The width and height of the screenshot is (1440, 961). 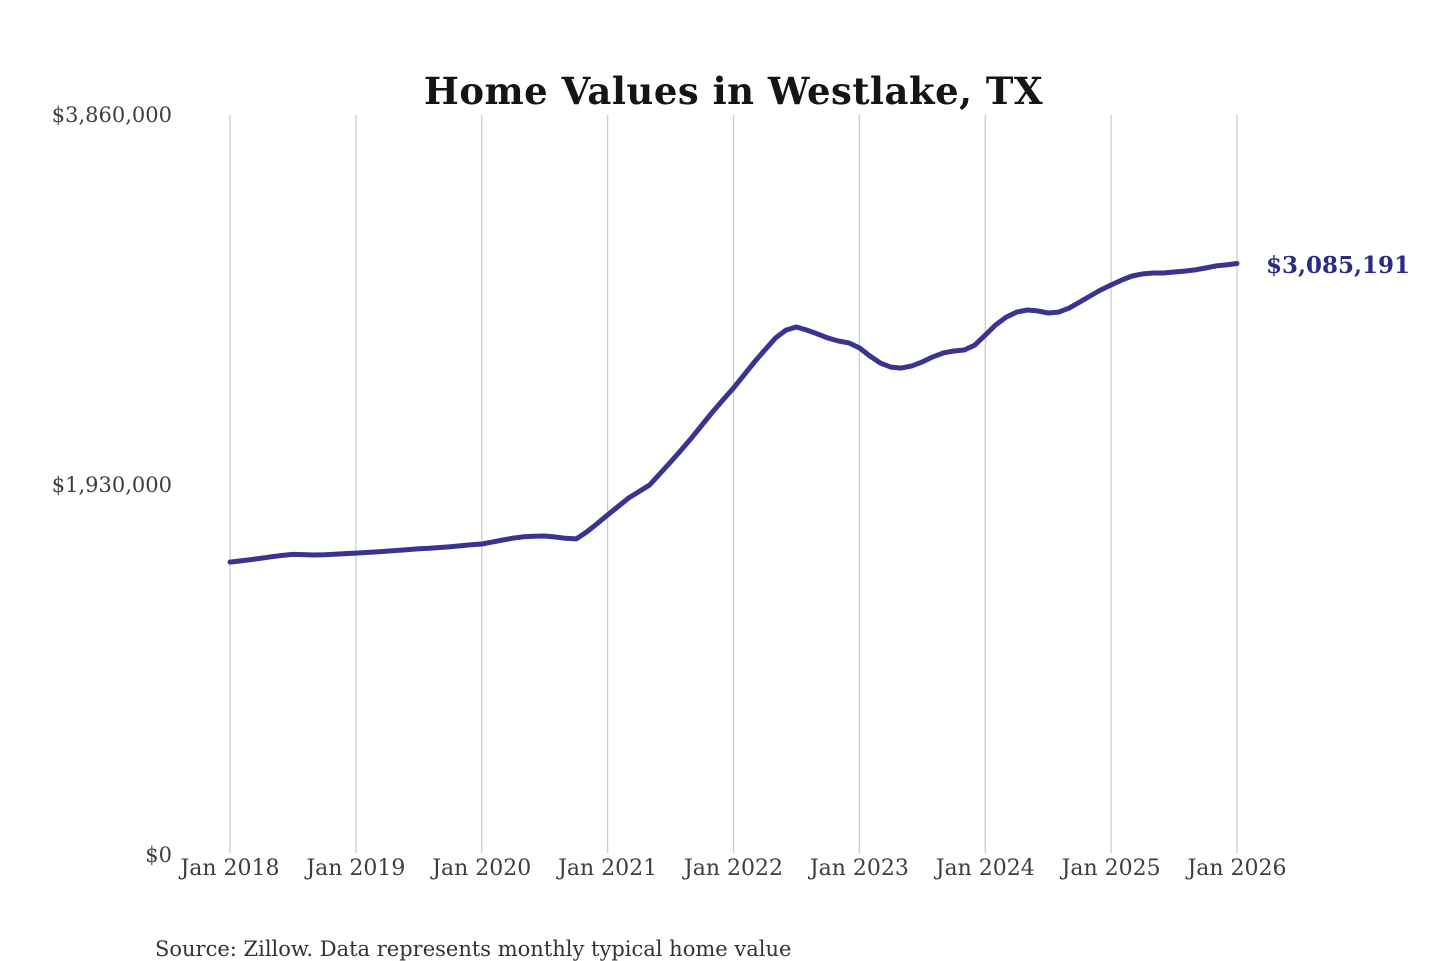 What do you see at coordinates (1237, 868) in the screenshot?
I see `x-axis-label: Jan 2026` at bounding box center [1237, 868].